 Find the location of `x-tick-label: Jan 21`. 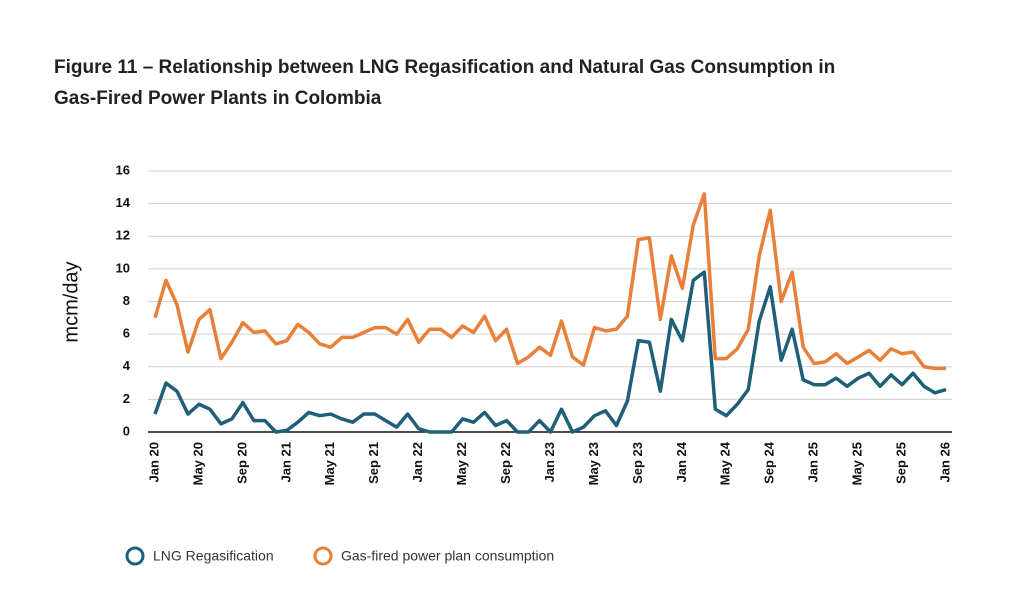

x-tick-label: Jan 21 is located at coordinates (285, 462).